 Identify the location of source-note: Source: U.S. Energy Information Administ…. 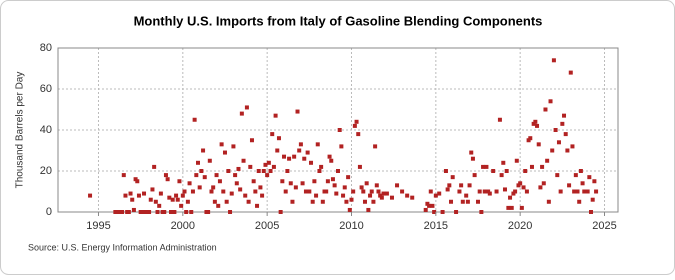
(122, 247).